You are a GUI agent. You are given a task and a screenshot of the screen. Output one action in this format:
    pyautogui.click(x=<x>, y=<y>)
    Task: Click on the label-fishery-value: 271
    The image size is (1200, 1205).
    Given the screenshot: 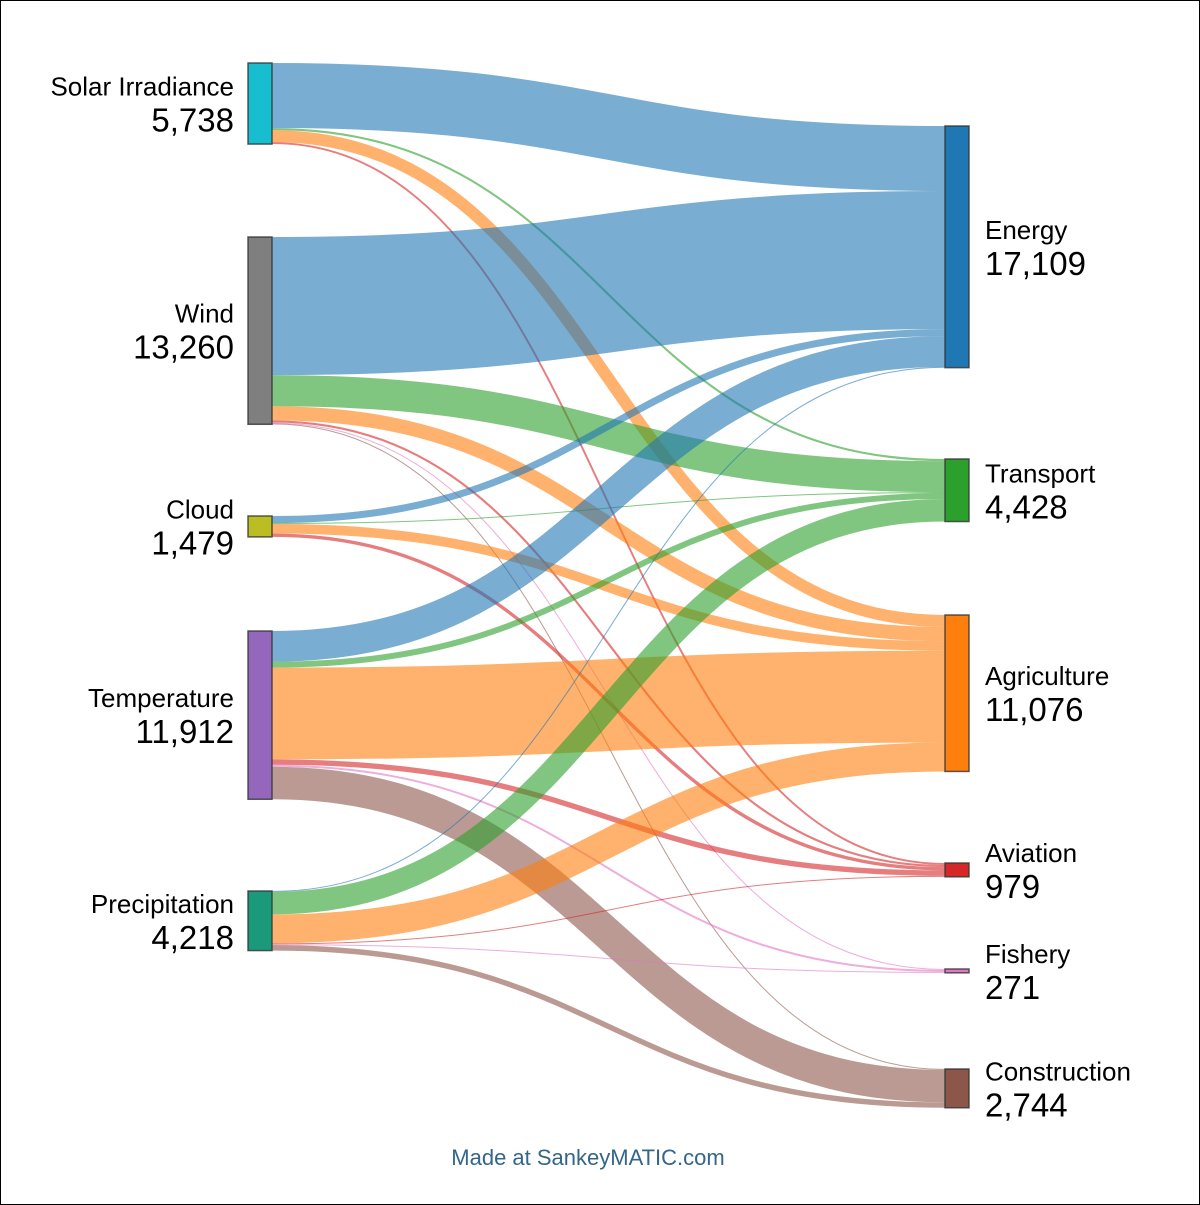 What is the action you would take?
    pyautogui.click(x=1012, y=987)
    